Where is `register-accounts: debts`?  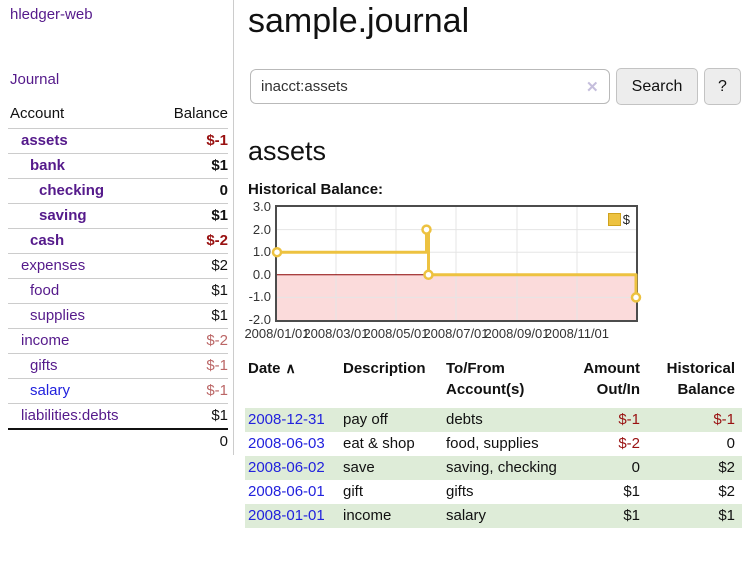
register-accounts: debts is located at coordinates (464, 419).